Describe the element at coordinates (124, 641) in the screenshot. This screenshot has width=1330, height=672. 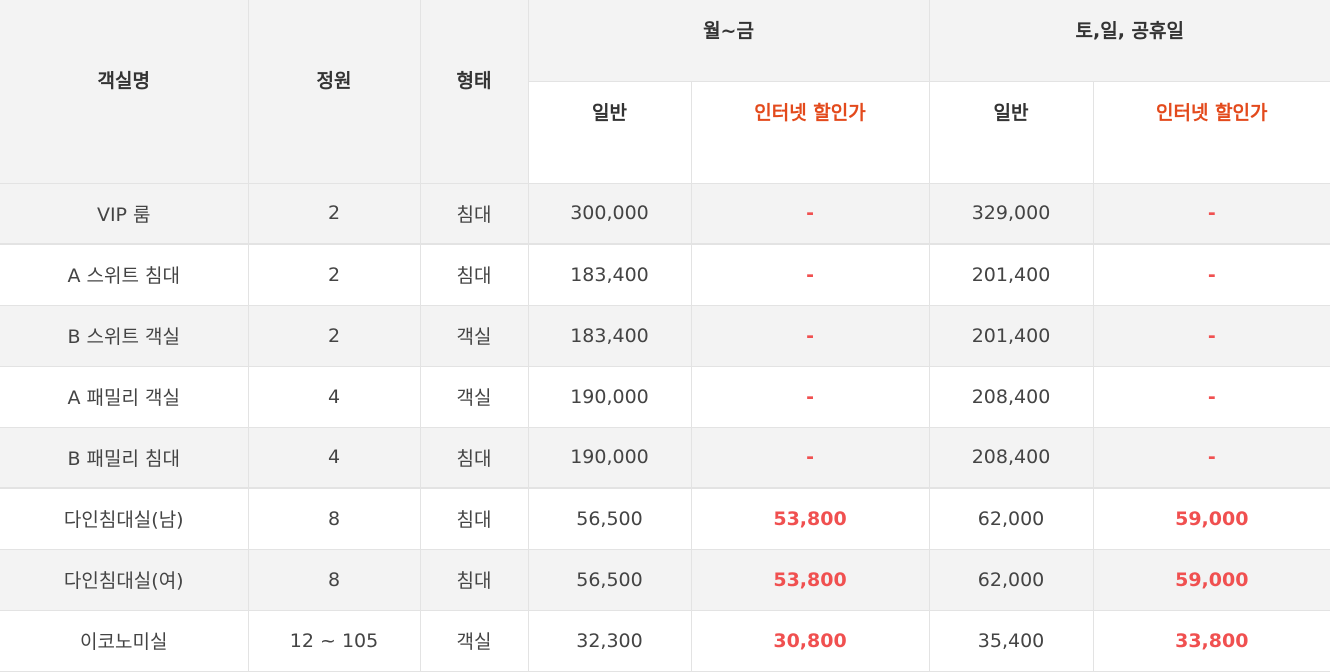
I see `room-name-cell: 이코노미실` at that location.